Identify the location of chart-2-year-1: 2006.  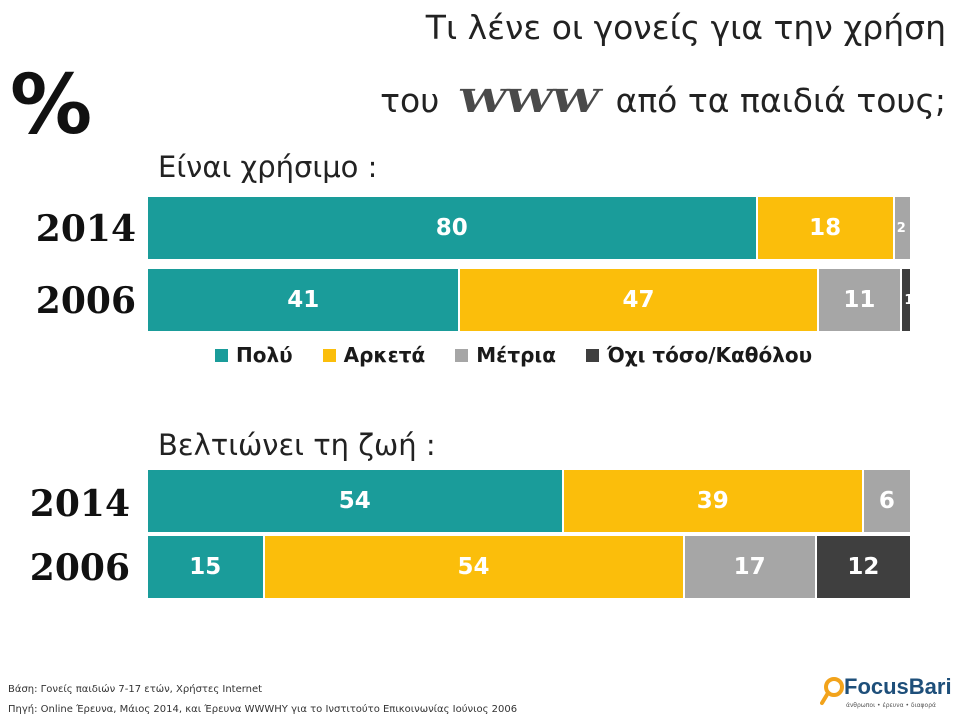
(79, 568).